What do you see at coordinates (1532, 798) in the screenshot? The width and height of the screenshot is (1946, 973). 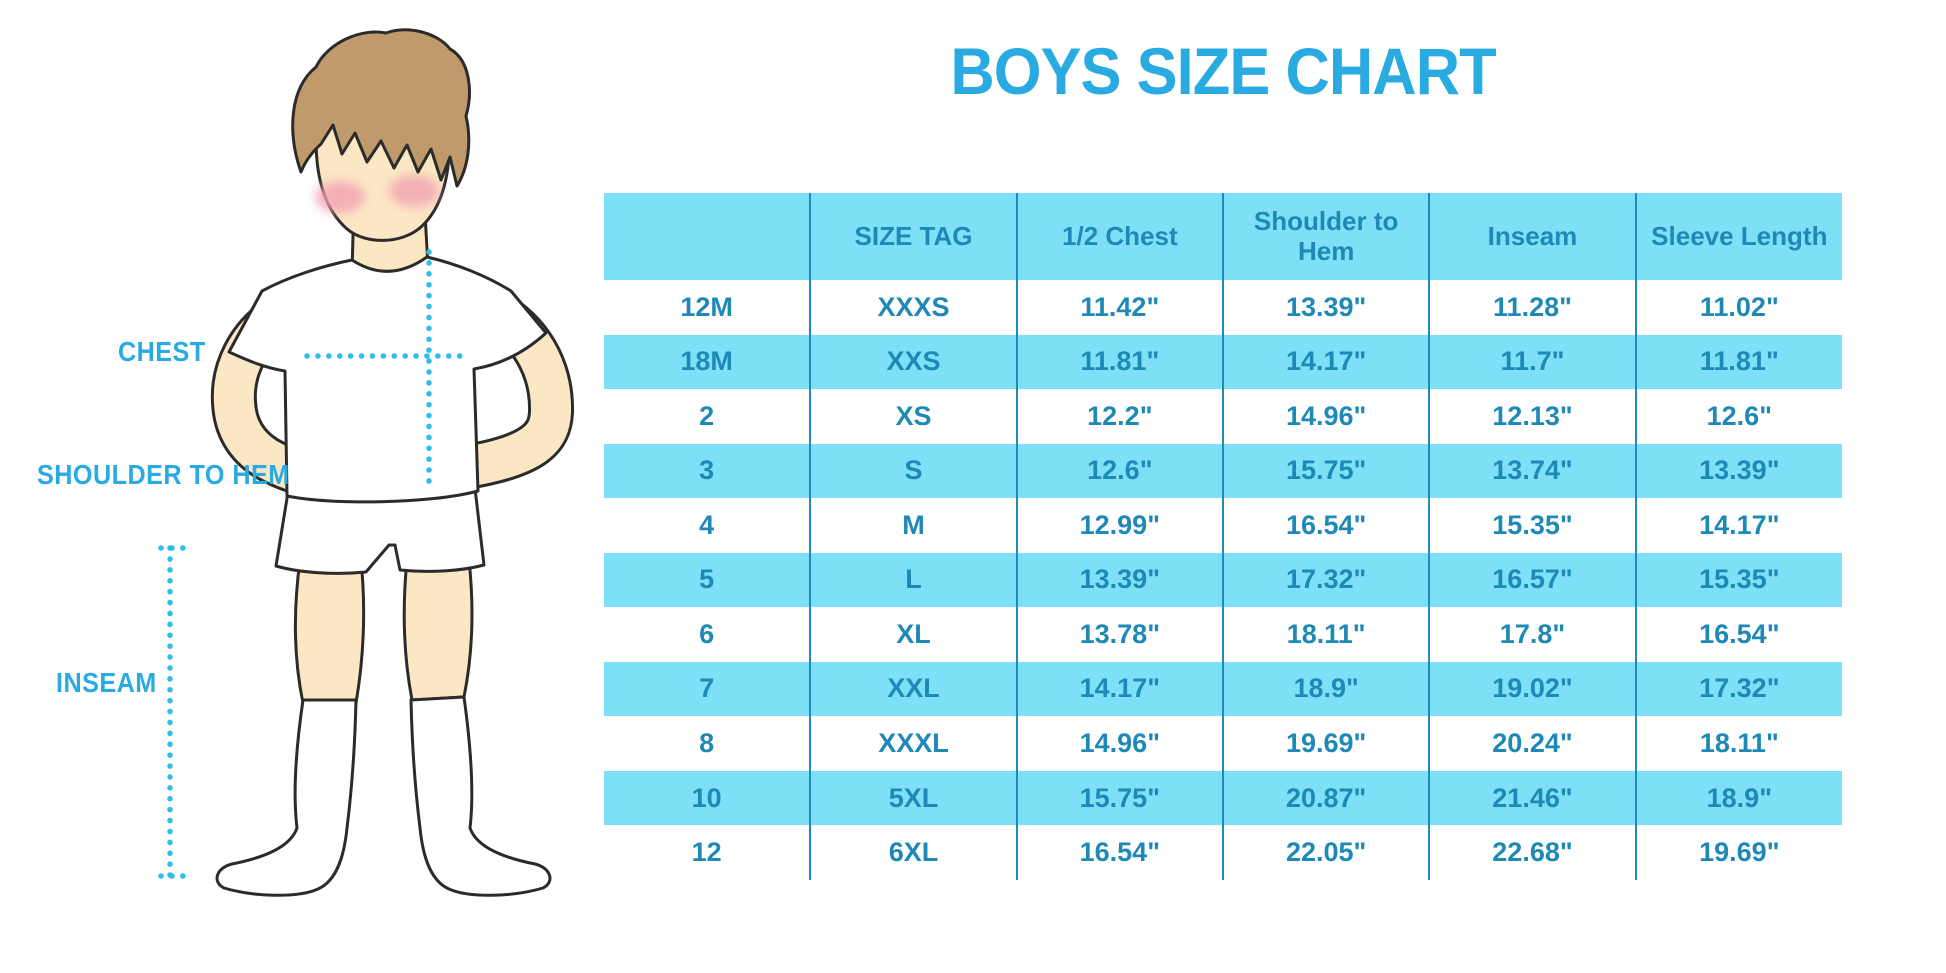 I see `table-cell: 21.46"` at bounding box center [1532, 798].